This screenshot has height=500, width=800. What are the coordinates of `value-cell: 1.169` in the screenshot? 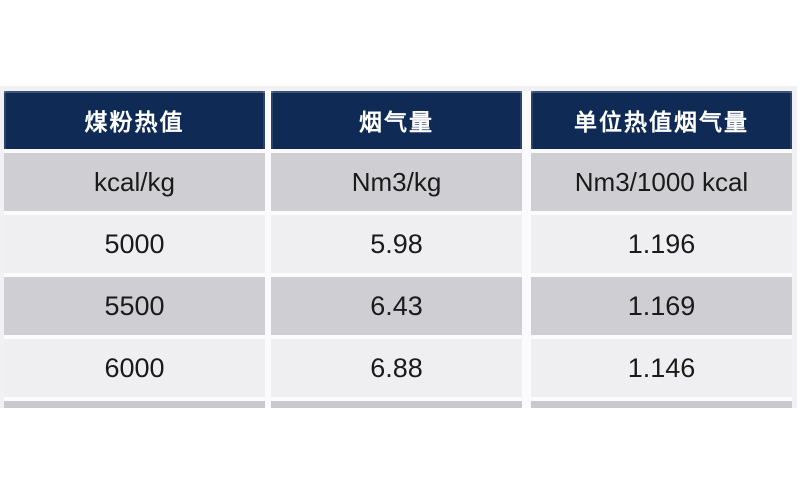 It's located at (661, 306).